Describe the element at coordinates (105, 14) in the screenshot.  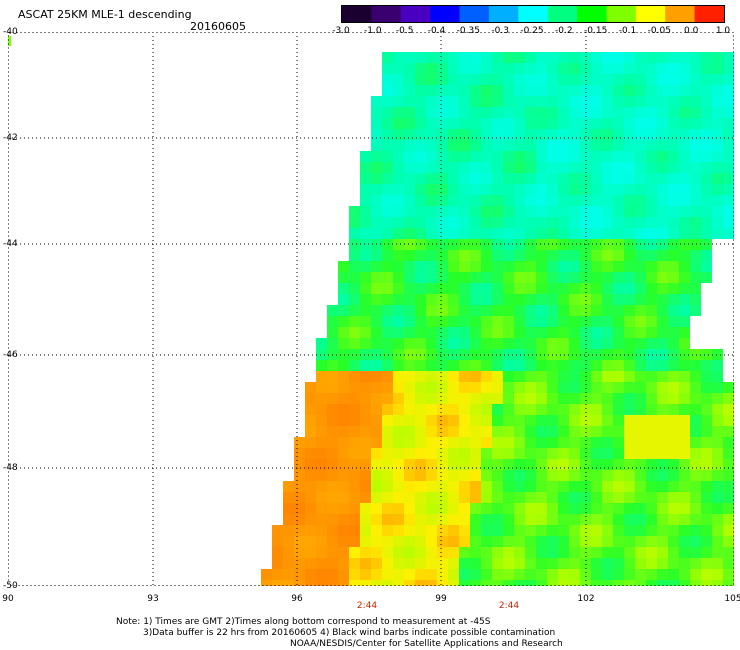
I see `map-title: ASCAT 25KM MLE-1 descending` at that location.